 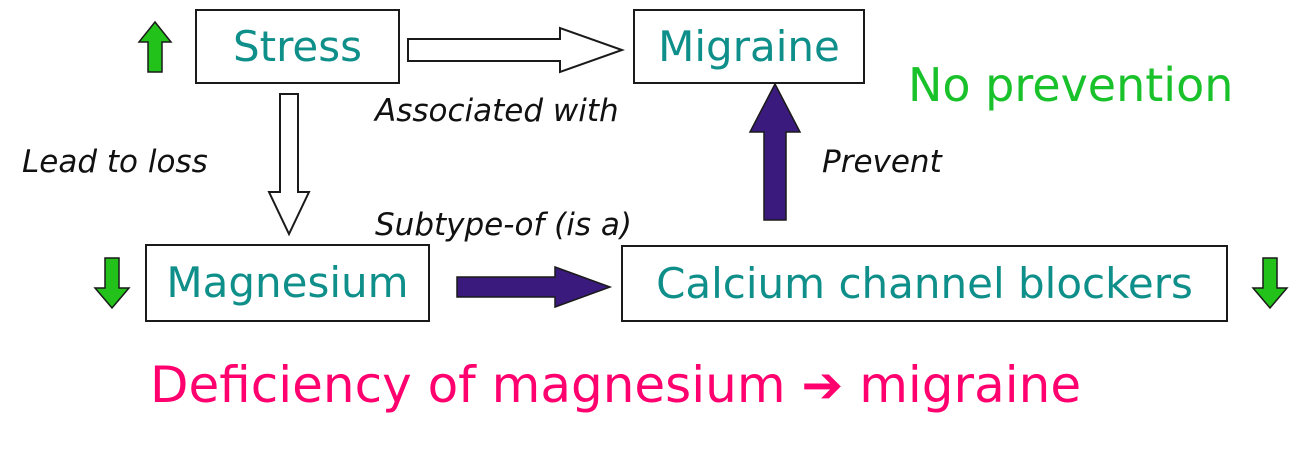 What do you see at coordinates (287, 283) in the screenshot?
I see `node-magnesium: Magnesium` at bounding box center [287, 283].